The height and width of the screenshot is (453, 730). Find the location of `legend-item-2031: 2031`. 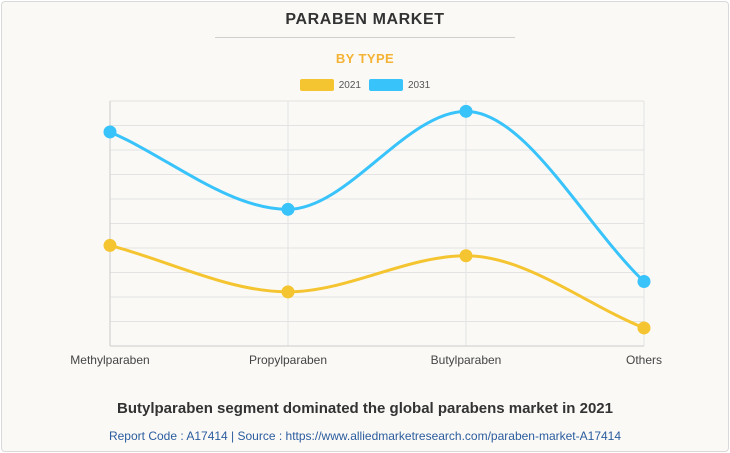

legend-item-2031: 2031 is located at coordinates (399, 85).